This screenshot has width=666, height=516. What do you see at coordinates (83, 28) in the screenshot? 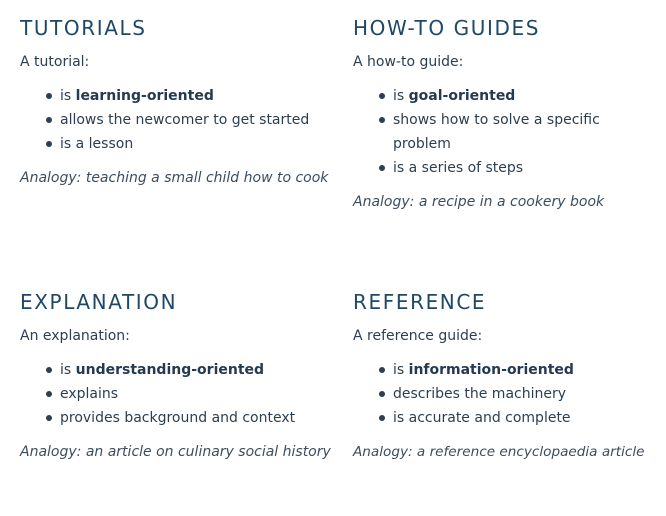
I see `tutorials-title: TUTORIALS` at bounding box center [83, 28].